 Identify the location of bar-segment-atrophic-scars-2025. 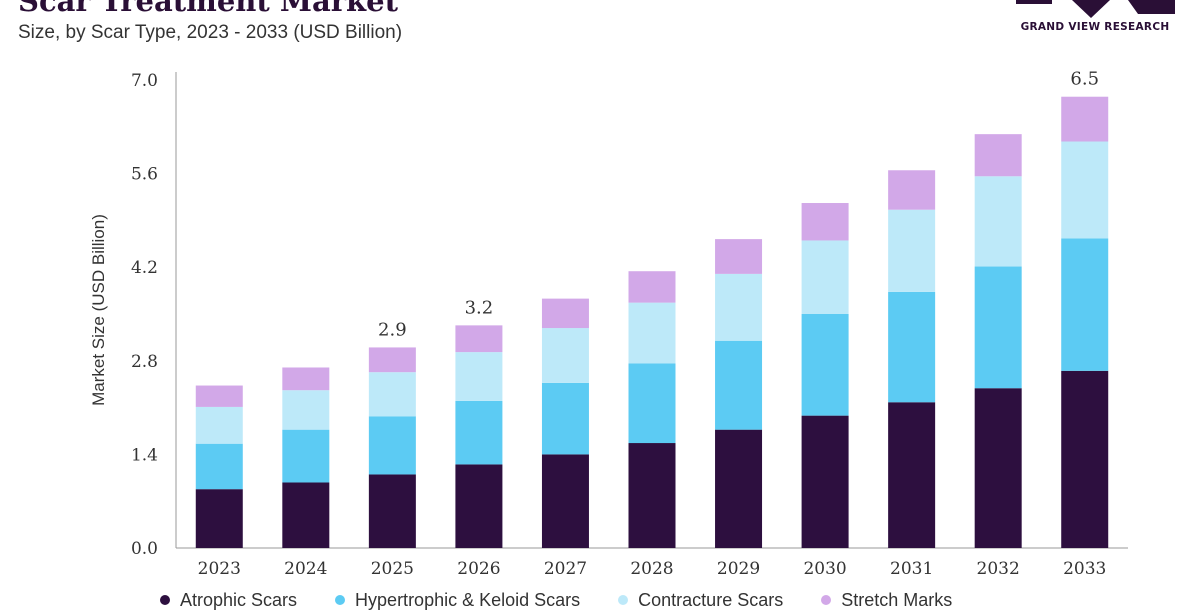
(392, 511).